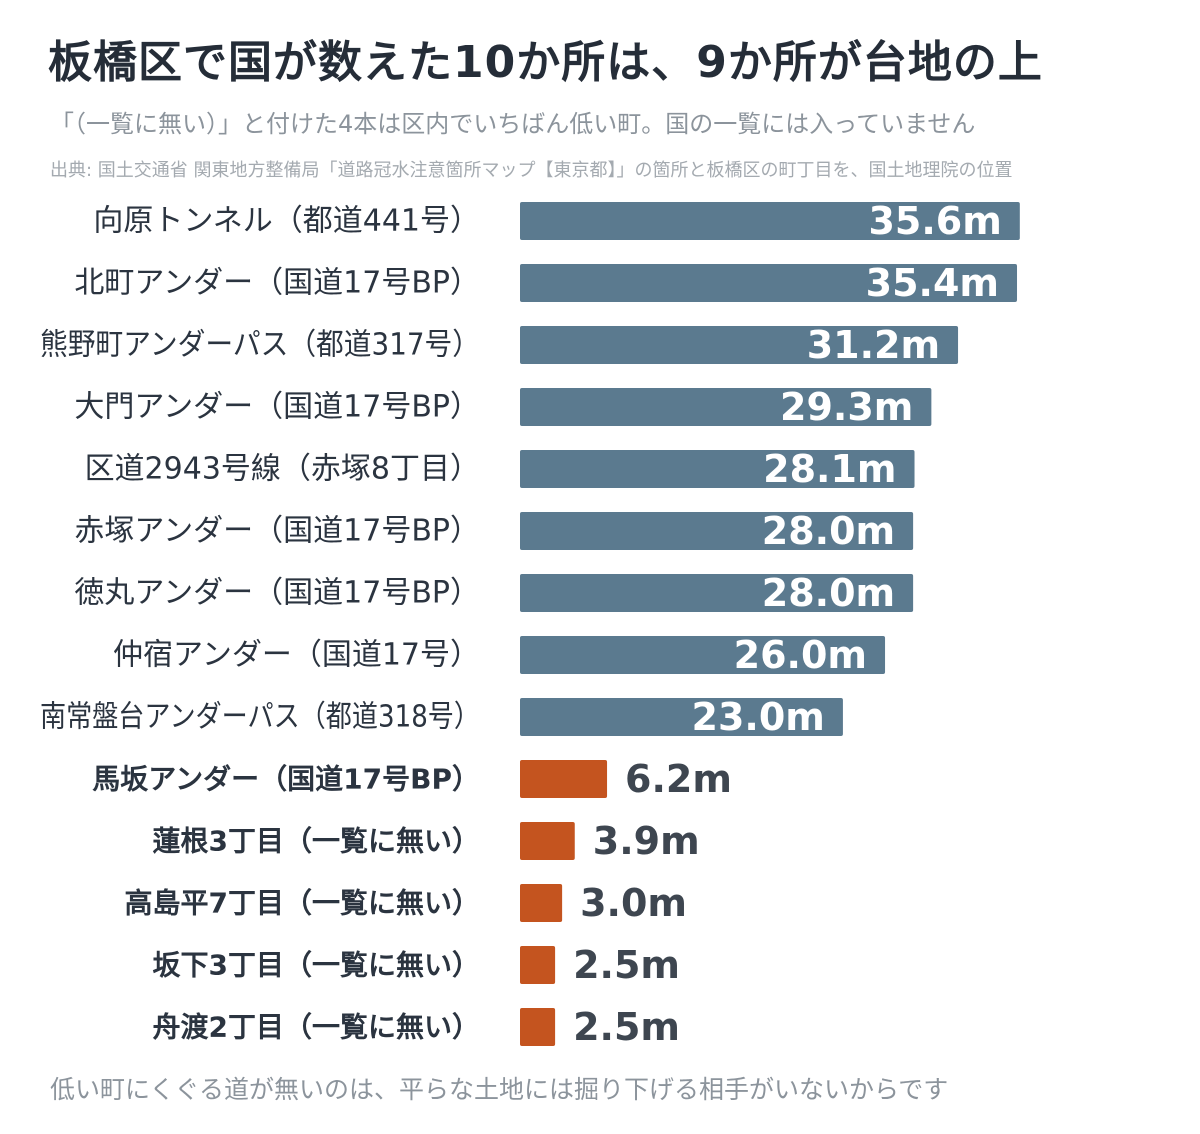 The width and height of the screenshot is (1200, 1134). What do you see at coordinates (316, 1027) in the screenshot?
I see `category-label: 舟渡2丁目（一覧に無い）` at bounding box center [316, 1027].